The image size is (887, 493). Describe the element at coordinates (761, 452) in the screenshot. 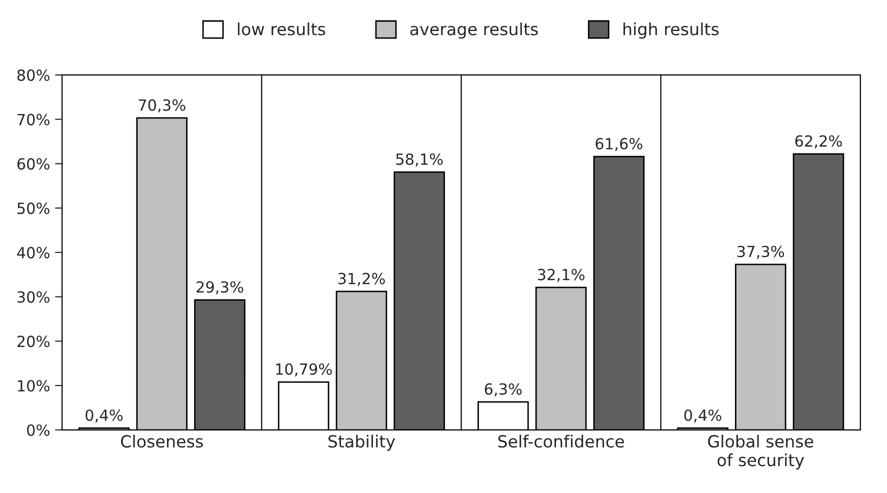

I see `x-tick-label: Global sense of security` at that location.